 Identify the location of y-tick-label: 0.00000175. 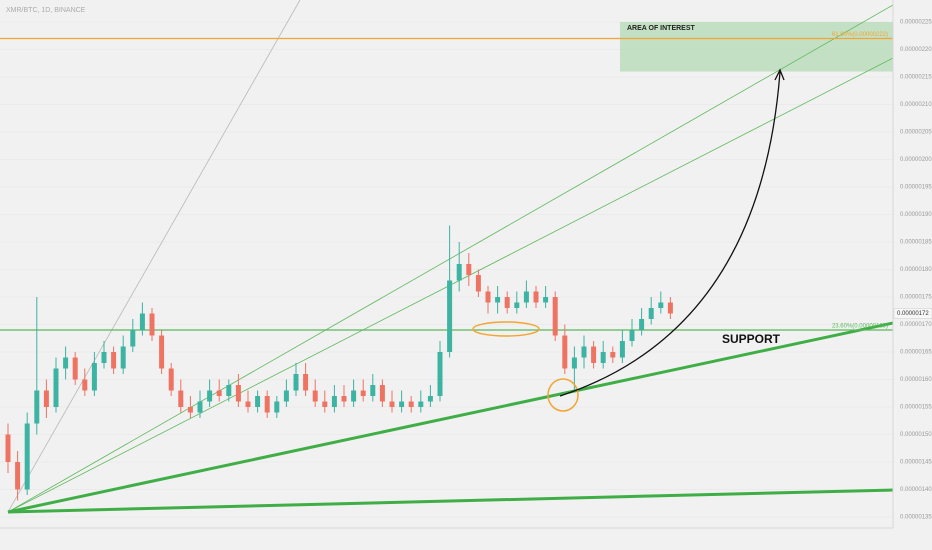
(916, 298).